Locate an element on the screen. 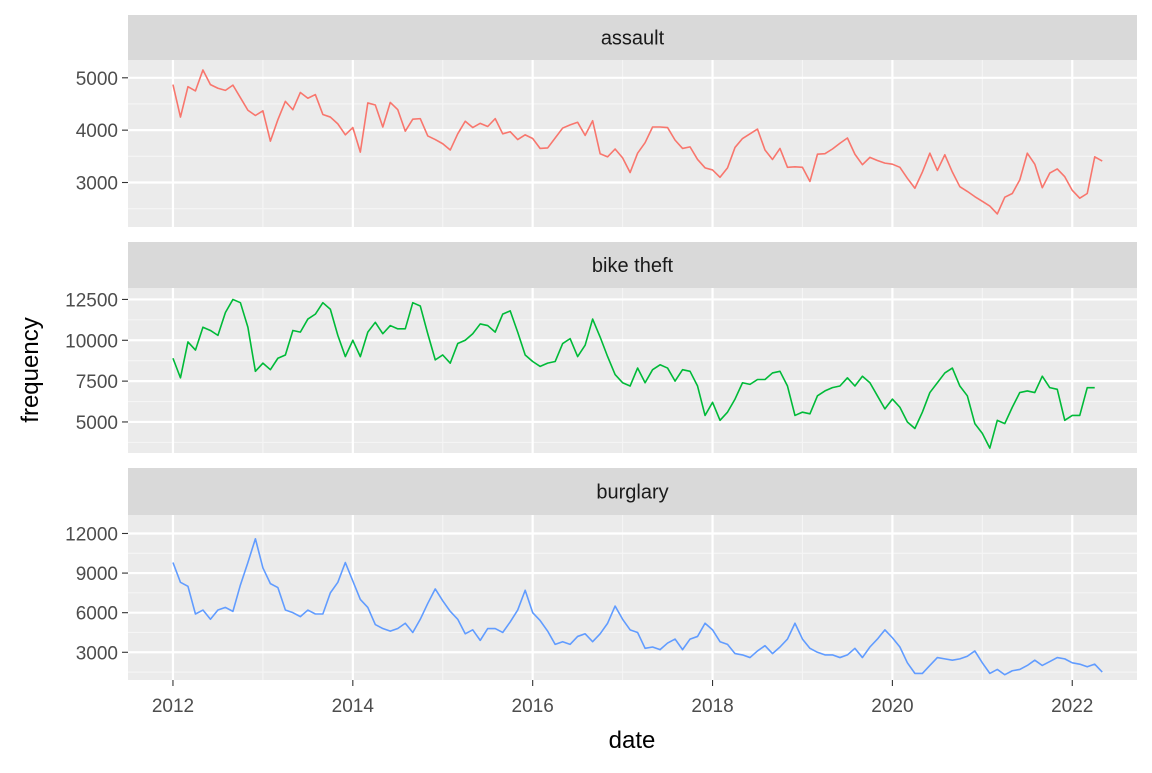 Image resolution: width=1152 pixels, height=773 pixels. x-tick-label: 2020 is located at coordinates (892, 706).